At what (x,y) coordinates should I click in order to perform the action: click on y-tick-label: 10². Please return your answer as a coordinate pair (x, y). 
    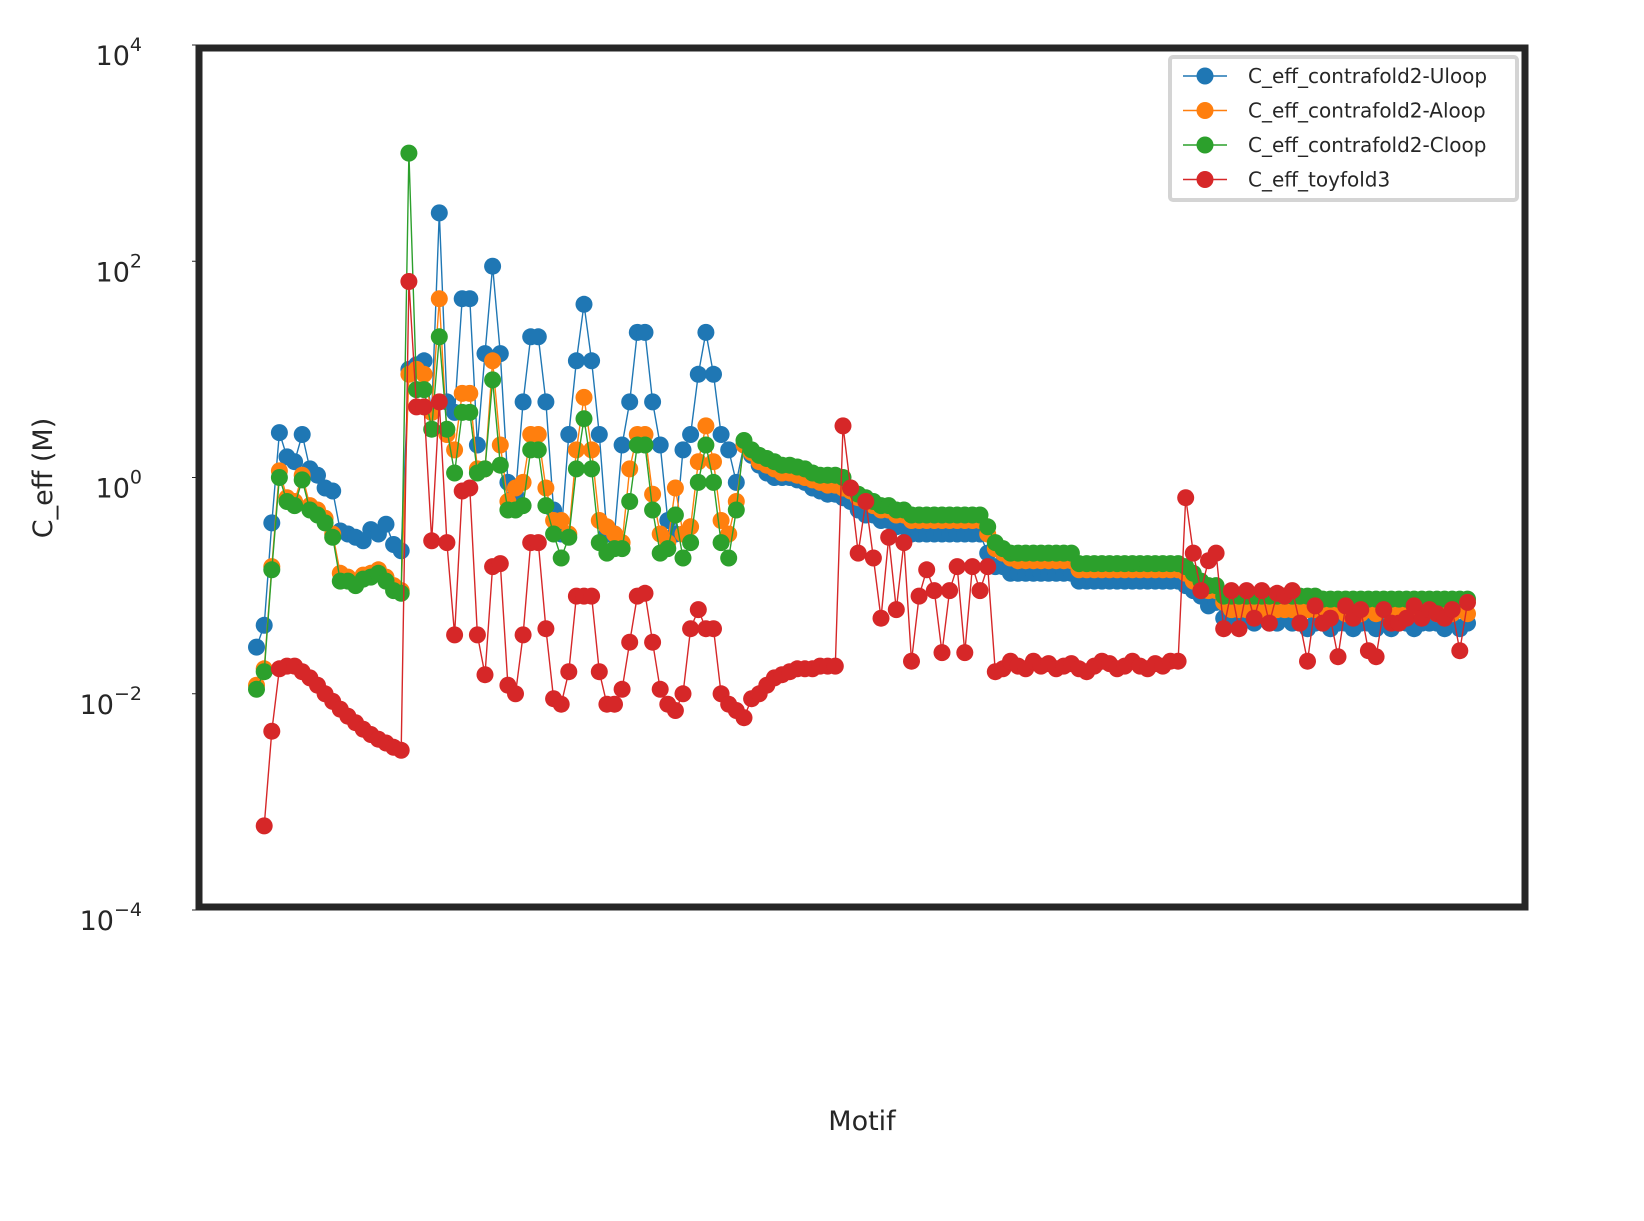
    Looking at the image, I should click on (119, 269).